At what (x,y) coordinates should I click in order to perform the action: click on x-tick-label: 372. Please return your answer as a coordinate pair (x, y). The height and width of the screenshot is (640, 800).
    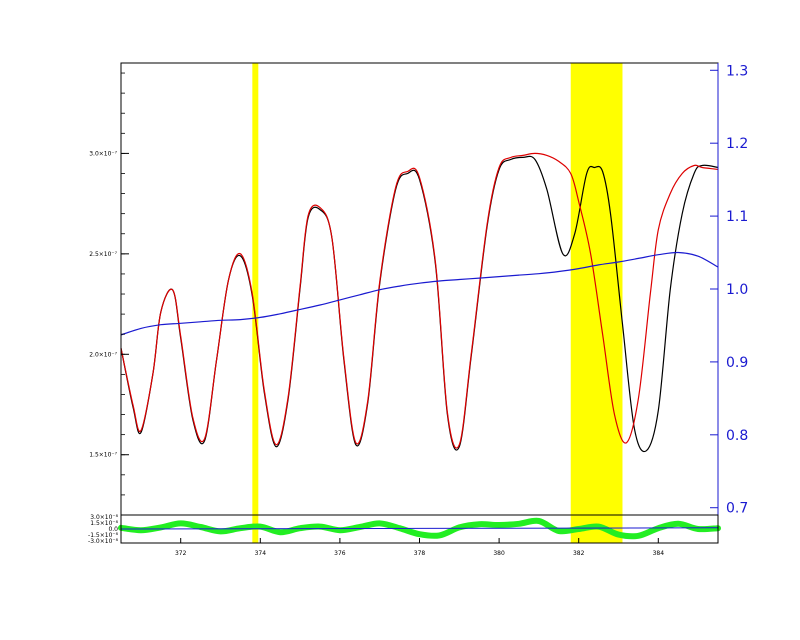
    Looking at the image, I should click on (181, 553).